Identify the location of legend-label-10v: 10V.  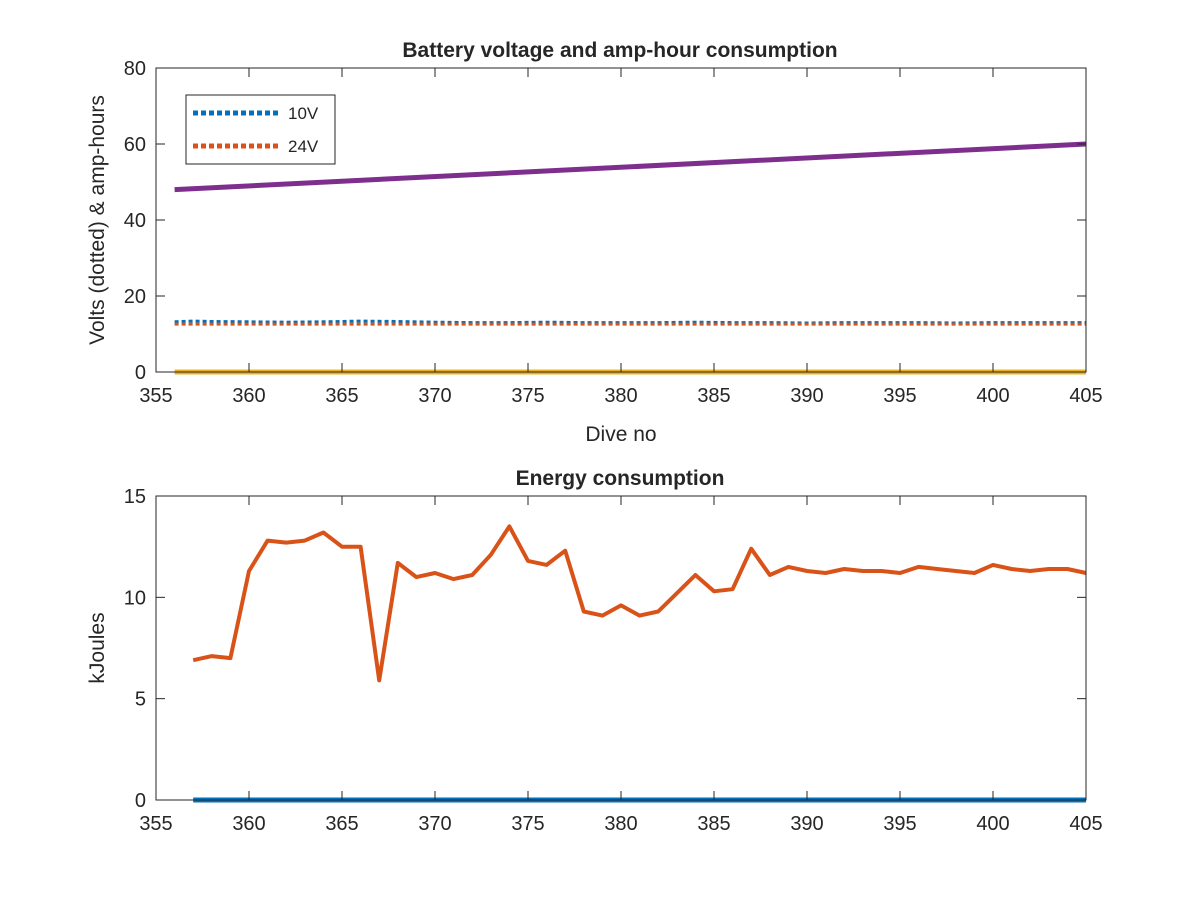
(303, 113).